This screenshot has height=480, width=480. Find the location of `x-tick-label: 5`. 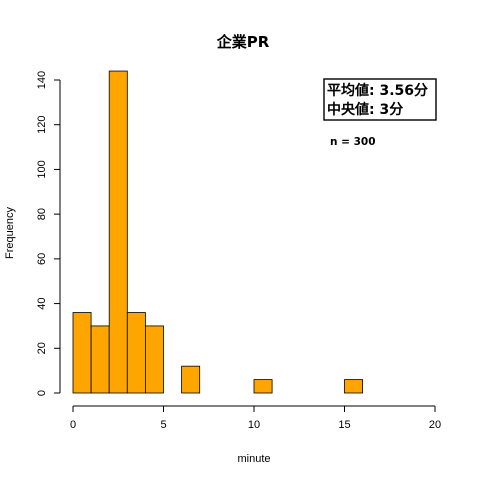

x-tick-label: 5 is located at coordinates (163, 425).